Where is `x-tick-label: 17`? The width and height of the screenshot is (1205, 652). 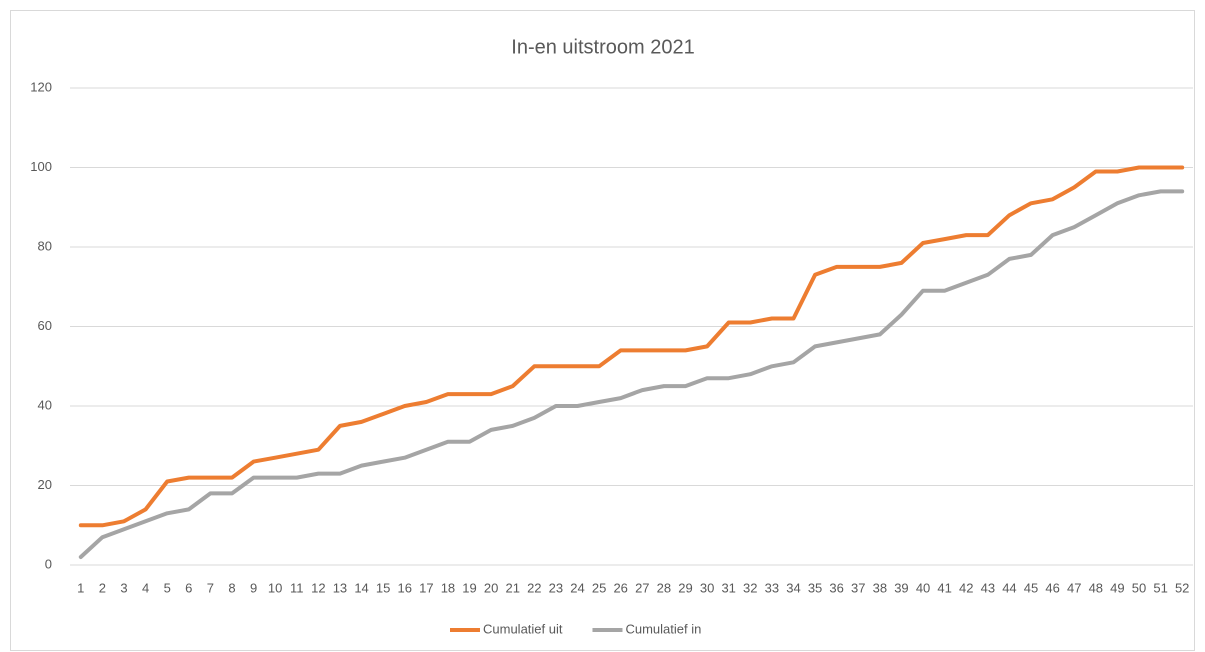 x-tick-label: 17 is located at coordinates (426, 587).